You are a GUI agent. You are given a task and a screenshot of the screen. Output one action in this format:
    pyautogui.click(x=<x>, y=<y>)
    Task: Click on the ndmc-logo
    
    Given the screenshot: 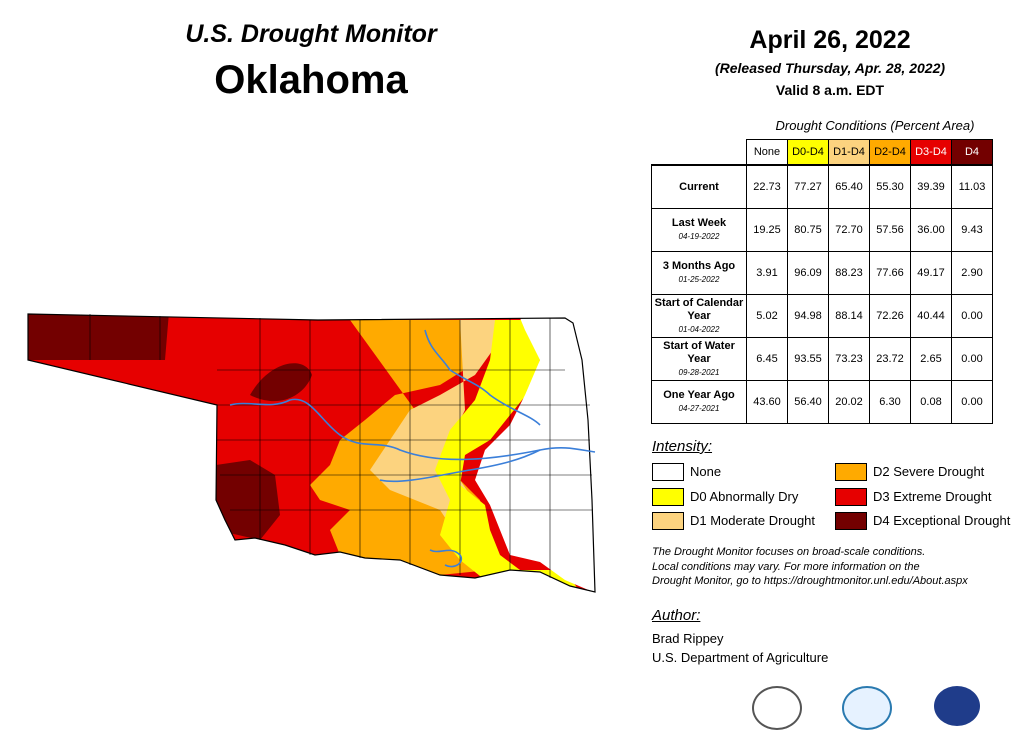 What is the action you would take?
    pyautogui.click(x=777, y=708)
    